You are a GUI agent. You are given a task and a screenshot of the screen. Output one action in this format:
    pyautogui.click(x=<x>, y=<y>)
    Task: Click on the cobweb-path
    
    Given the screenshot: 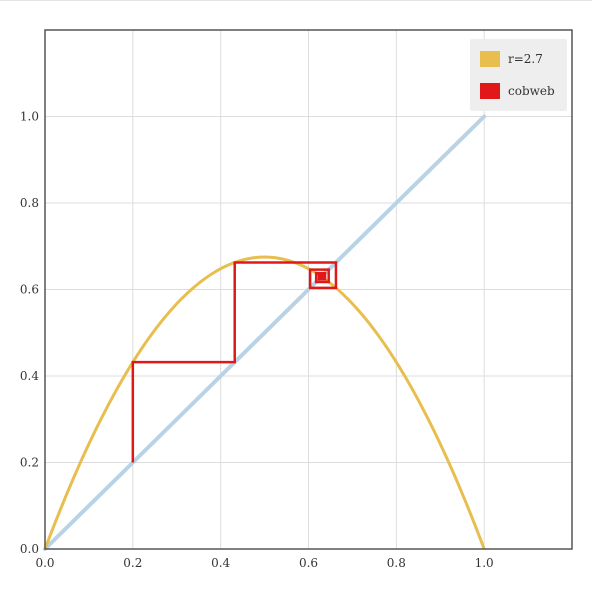 What is the action you would take?
    pyautogui.click(x=234, y=362)
    